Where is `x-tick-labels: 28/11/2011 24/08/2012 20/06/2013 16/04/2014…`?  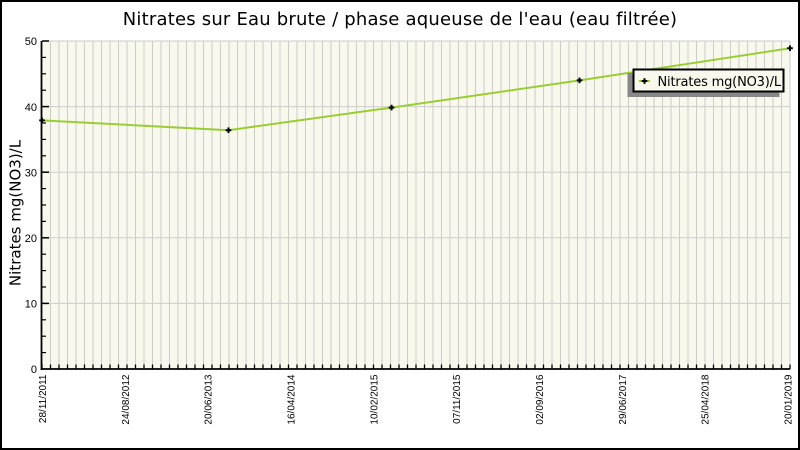
x-tick-labels: 28/11/2011 24/08/2012 20/06/2013 16/04/2014… is located at coordinates (416, 399).